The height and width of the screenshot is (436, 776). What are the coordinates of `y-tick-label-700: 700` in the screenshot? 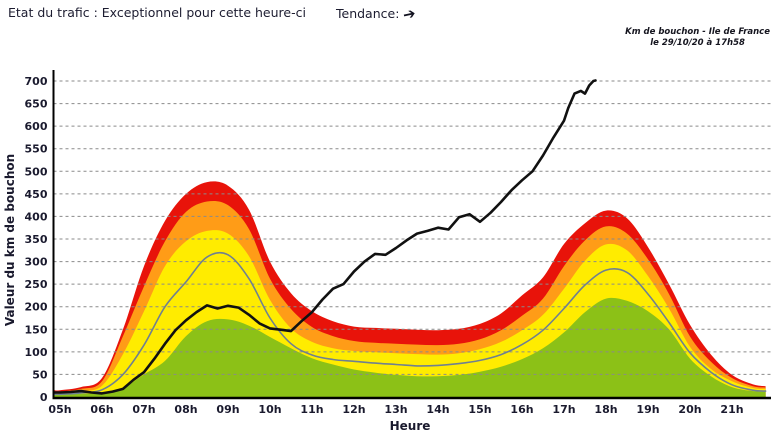 It's located at (36, 81).